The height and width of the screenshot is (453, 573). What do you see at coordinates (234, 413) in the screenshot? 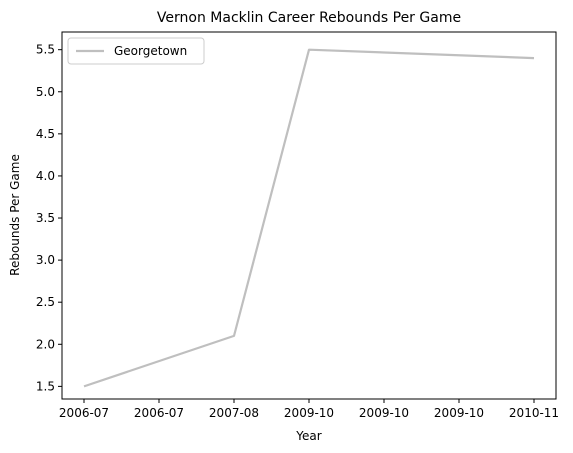
I see `x-tick-label: 2007-08` at bounding box center [234, 413].